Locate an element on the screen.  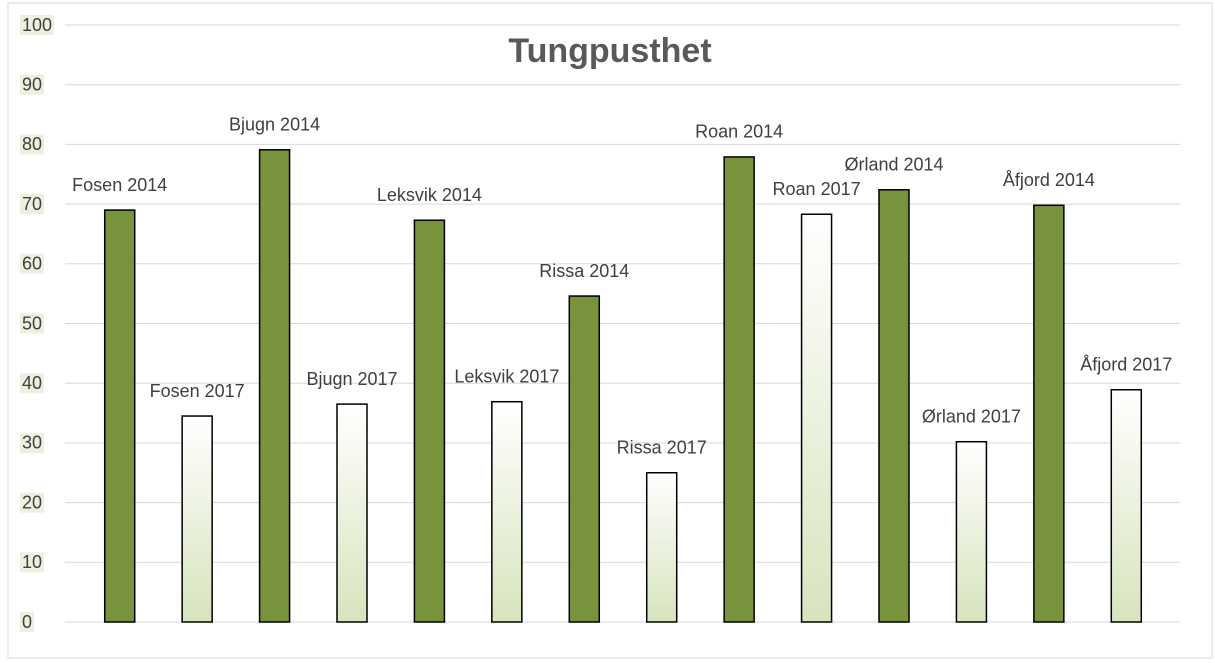
y-tick-label: 20 is located at coordinates (32, 502).